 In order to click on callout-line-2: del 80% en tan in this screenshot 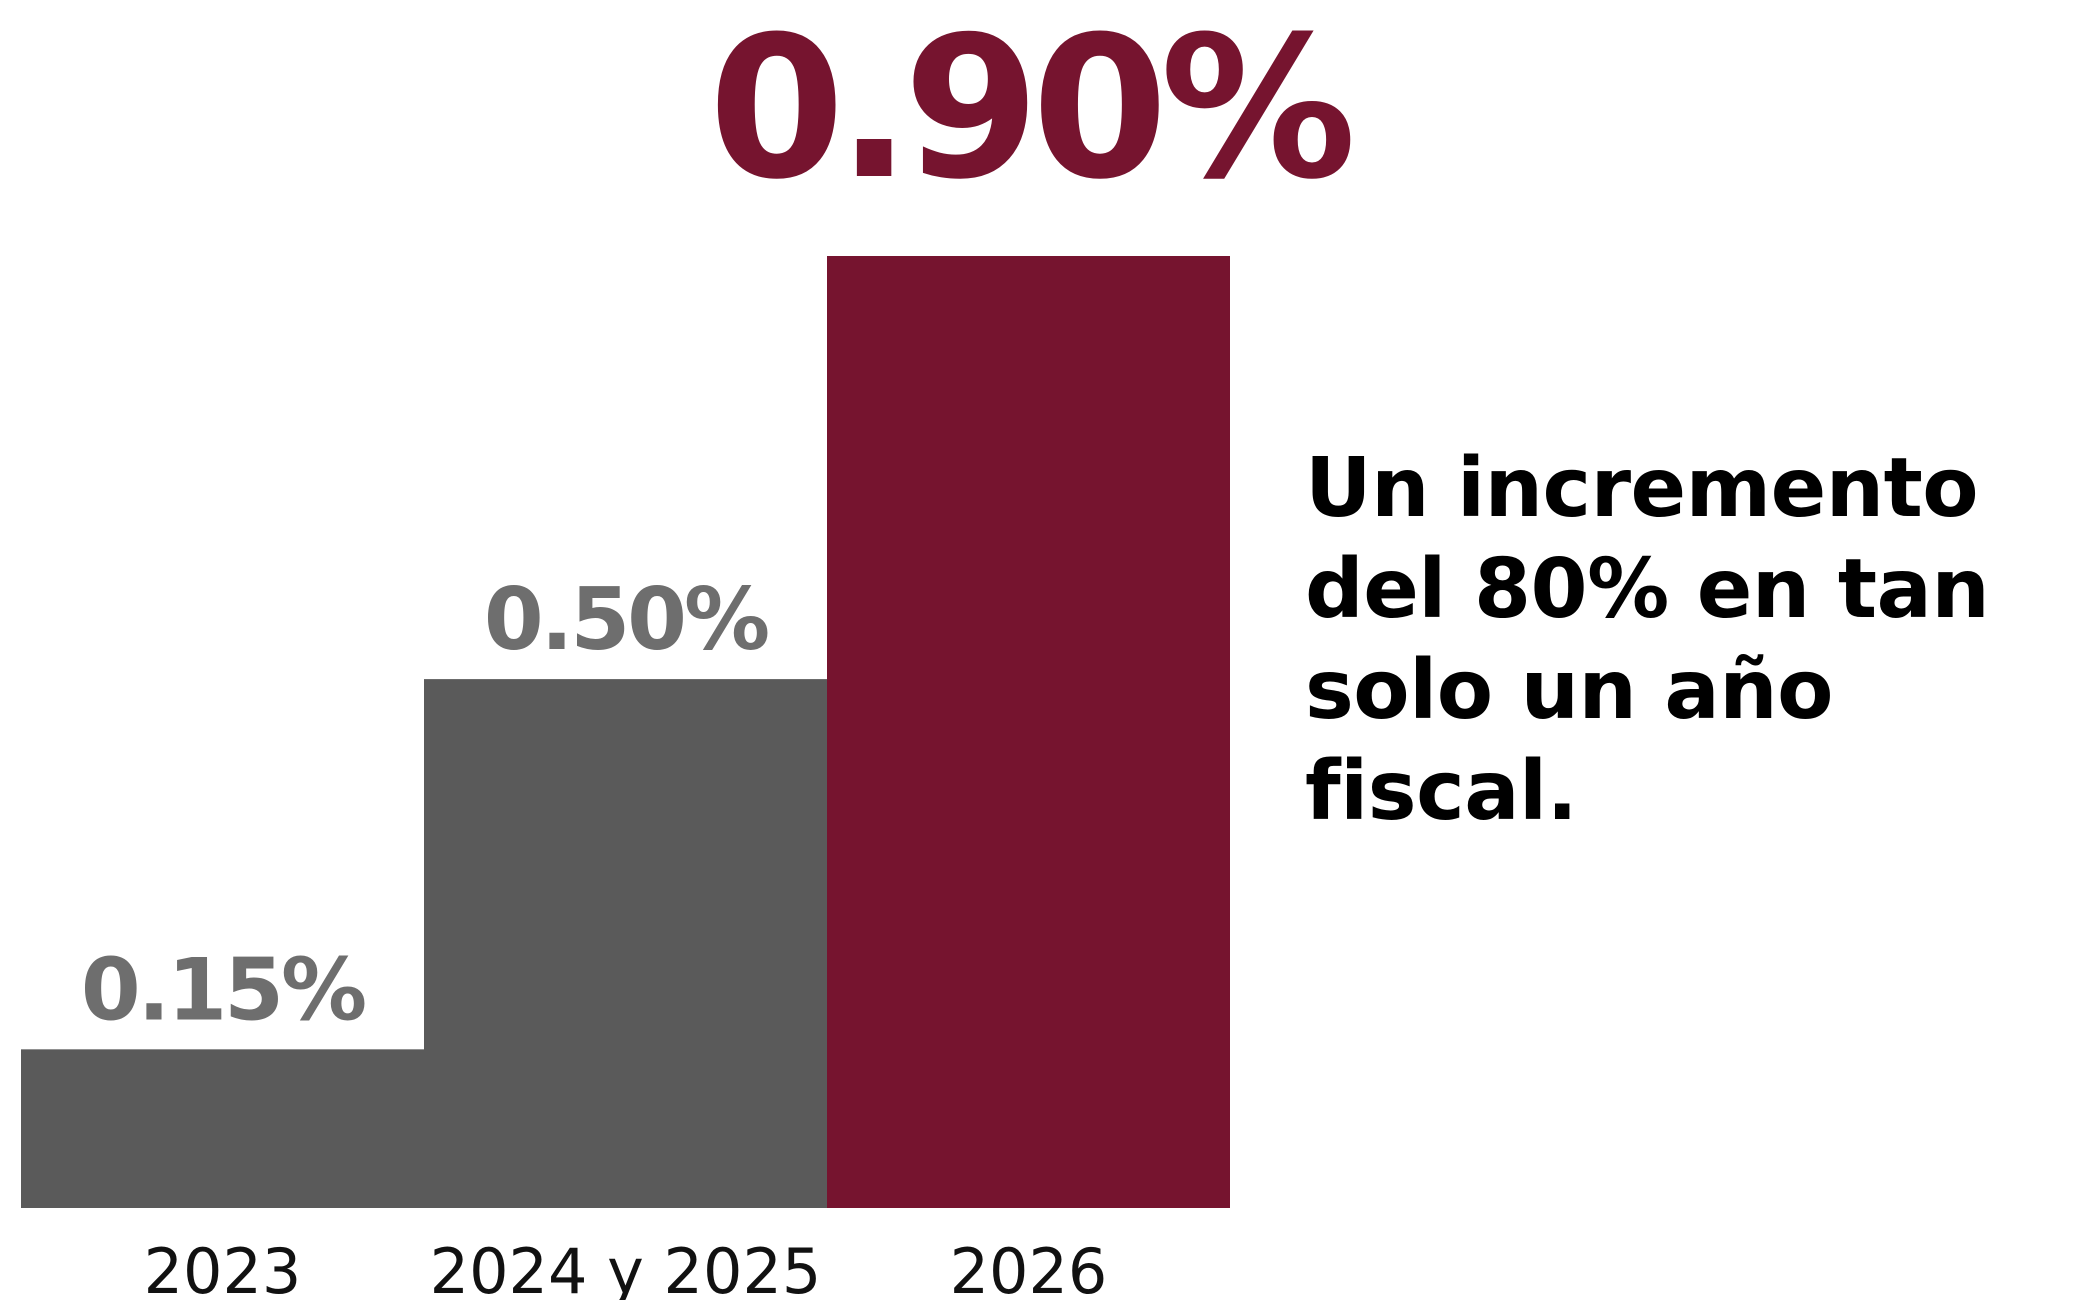, I will do `click(1647, 589)`.